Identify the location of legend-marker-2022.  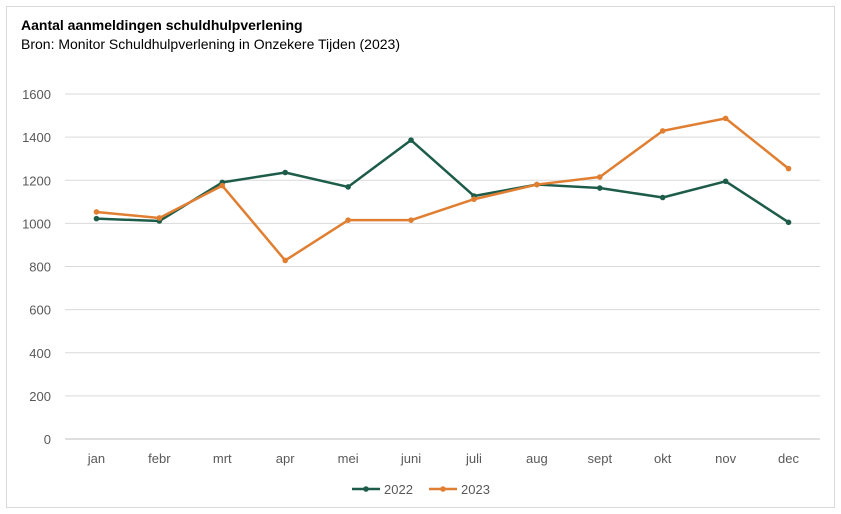
(366, 489).